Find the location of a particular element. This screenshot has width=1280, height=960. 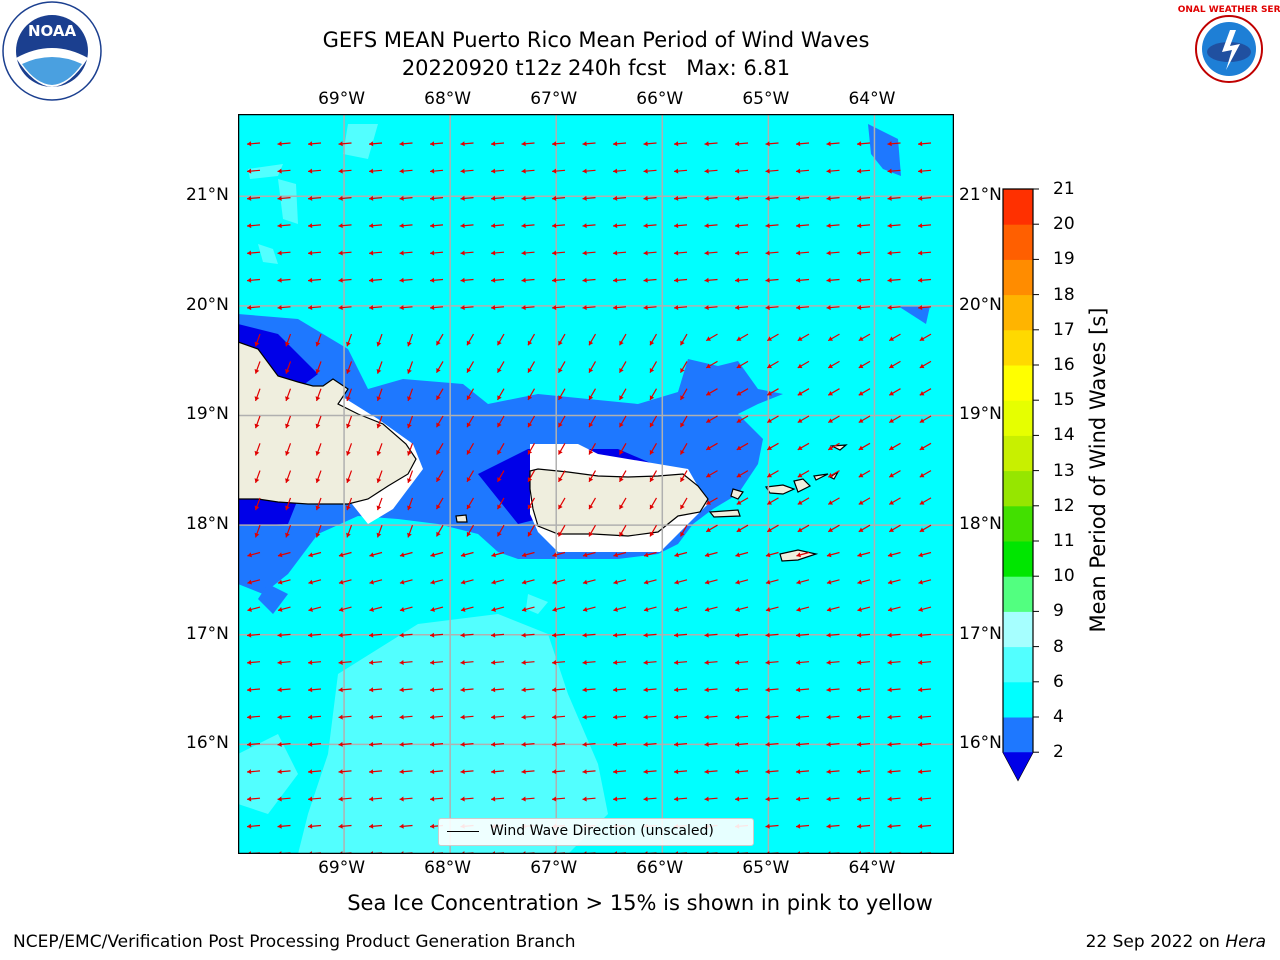

date-text: 22 Sep 2022 on Hera is located at coordinates (1176, 942).